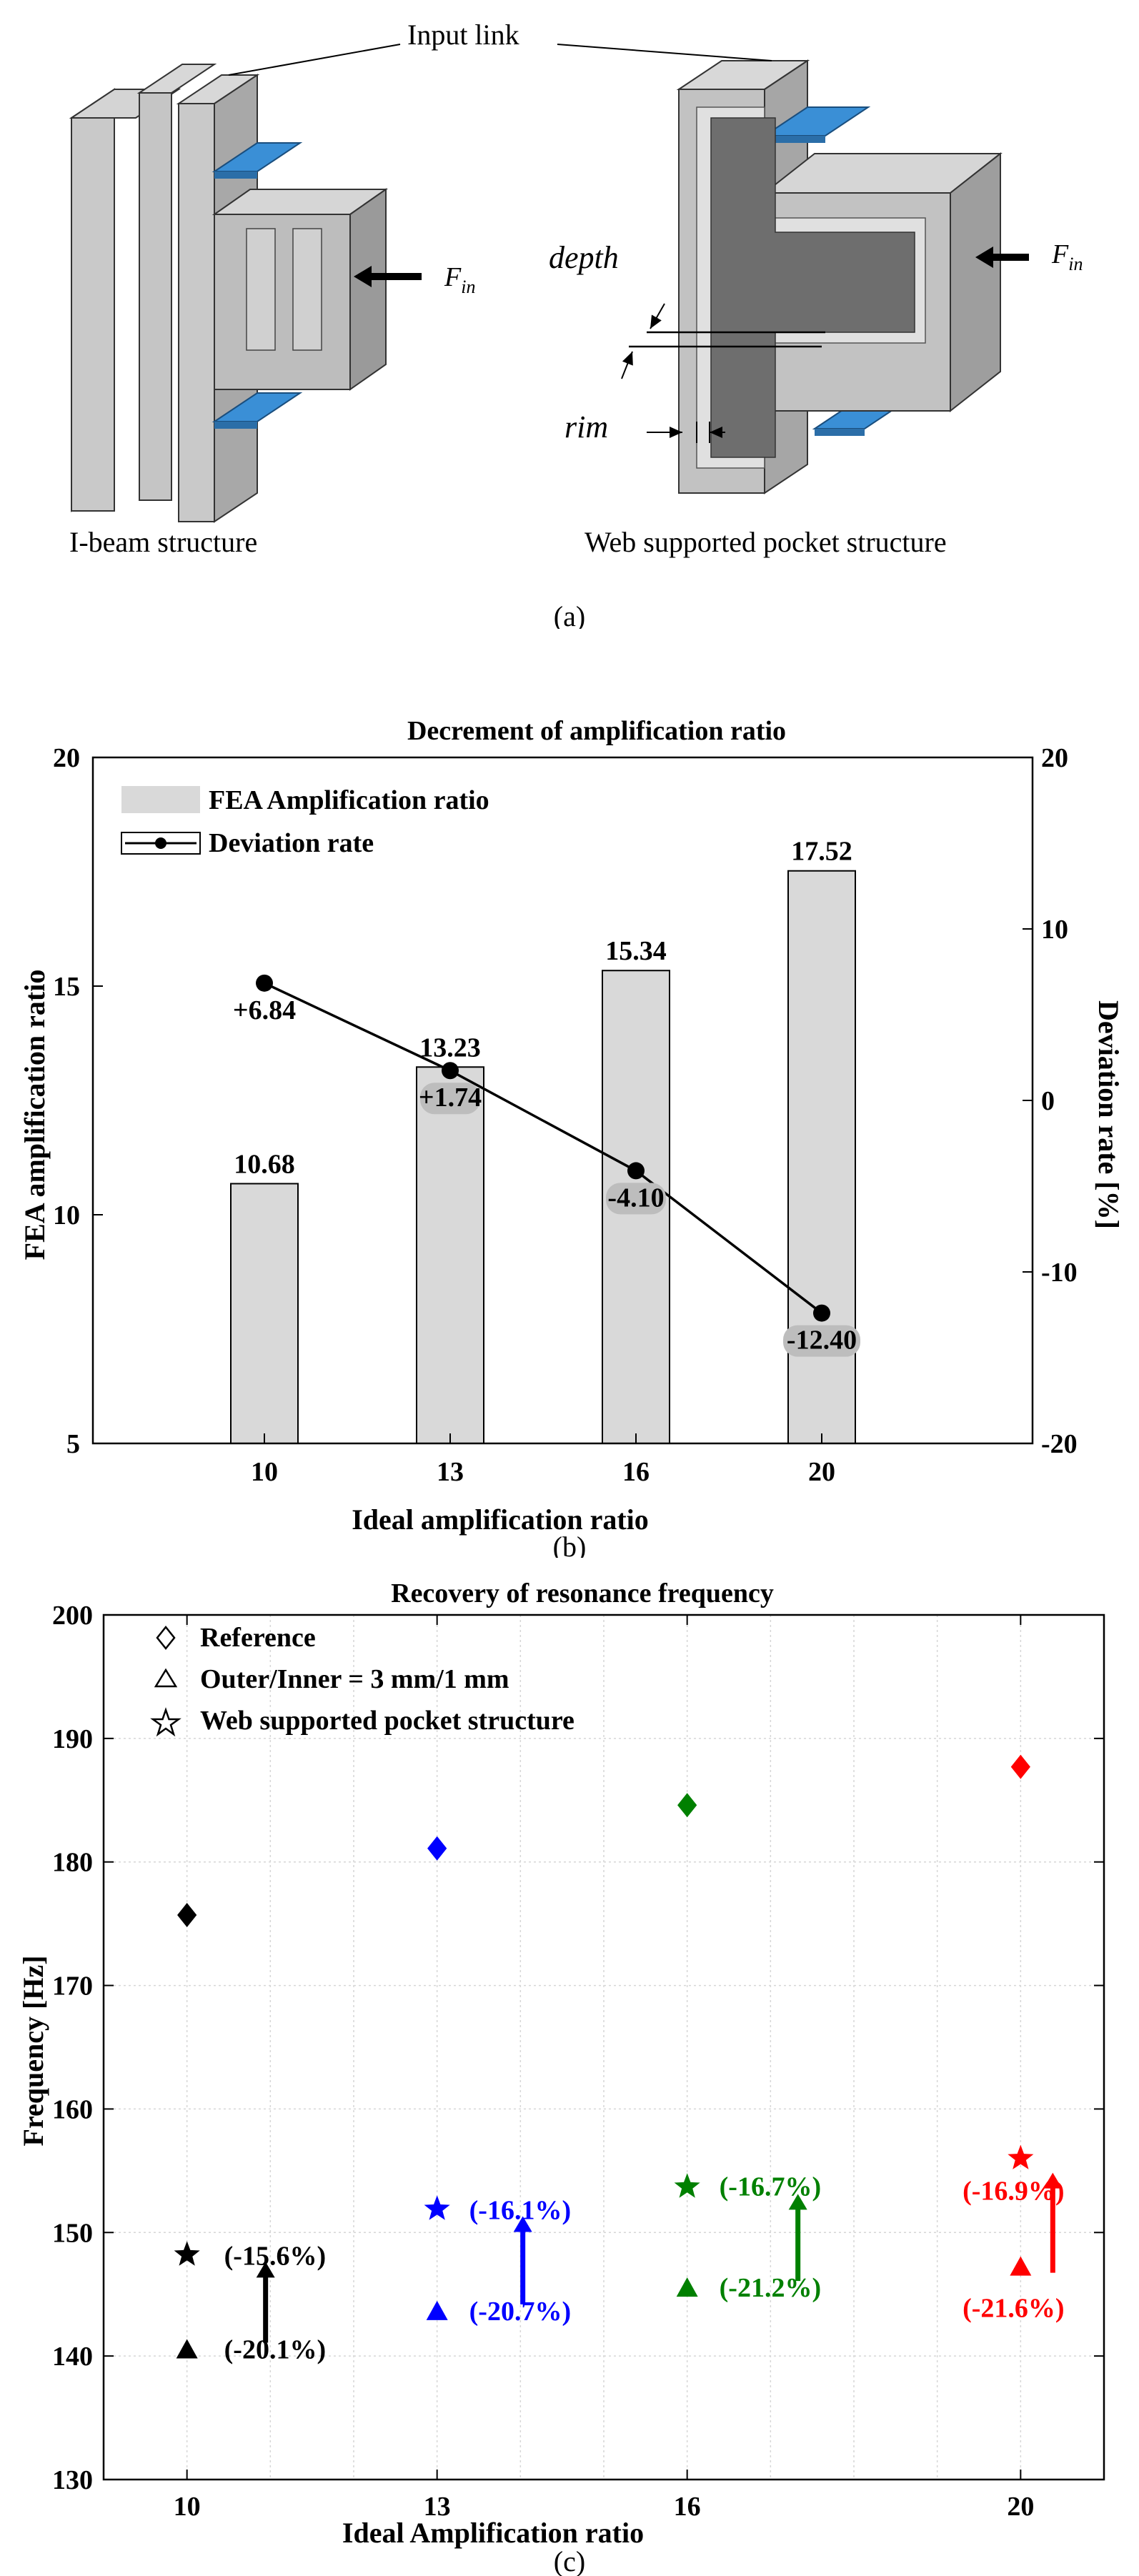 This screenshot has width=1139, height=2576. What do you see at coordinates (584, 257) in the screenshot?
I see `depth-label: depth` at bounding box center [584, 257].